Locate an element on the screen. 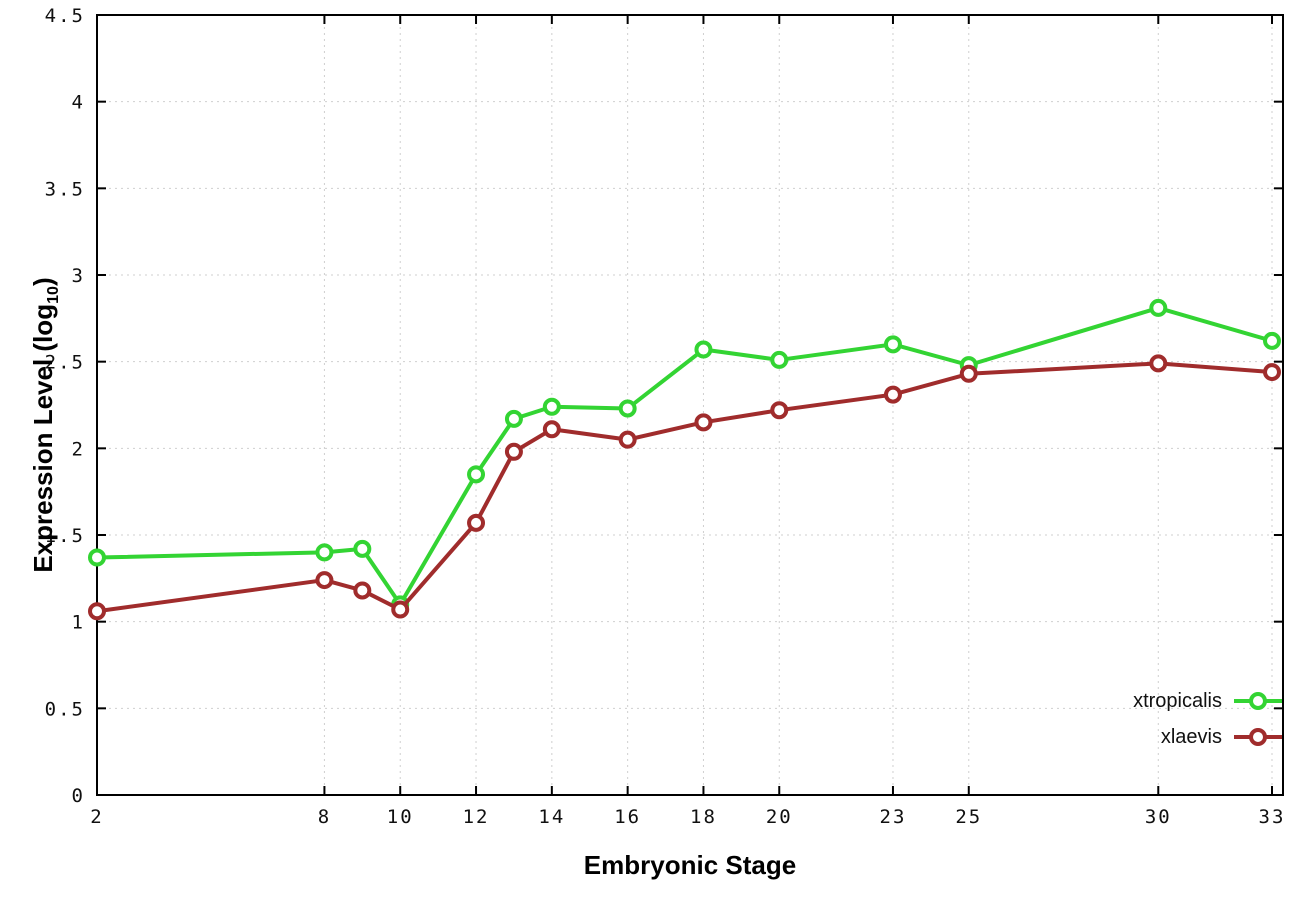 The height and width of the screenshot is (907, 1296). legend-item-xtropicalis: xtropicalis is located at coordinates (1208, 701).